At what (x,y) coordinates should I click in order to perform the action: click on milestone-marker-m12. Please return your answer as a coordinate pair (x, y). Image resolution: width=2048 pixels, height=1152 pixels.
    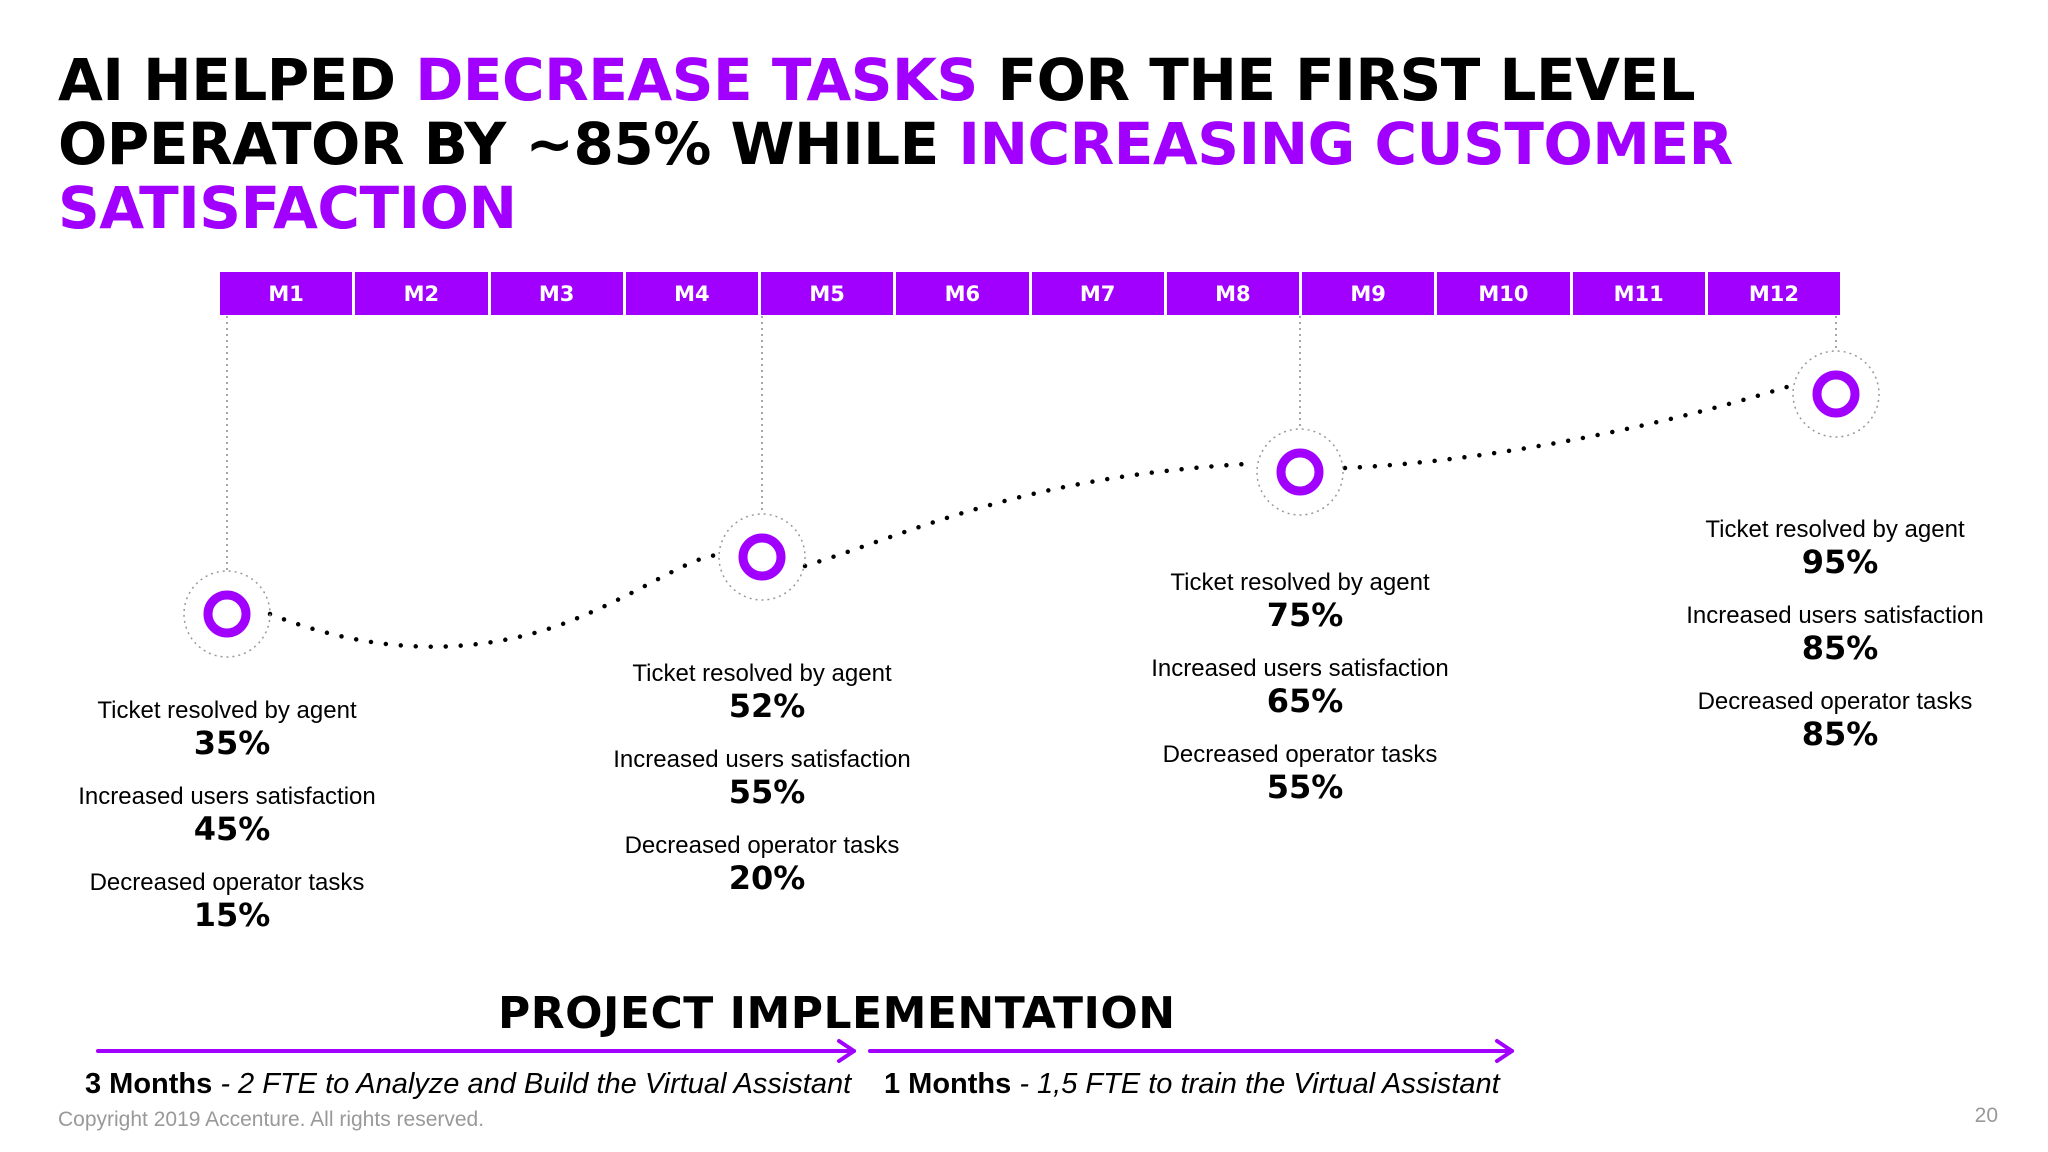
    Looking at the image, I should click on (1836, 394).